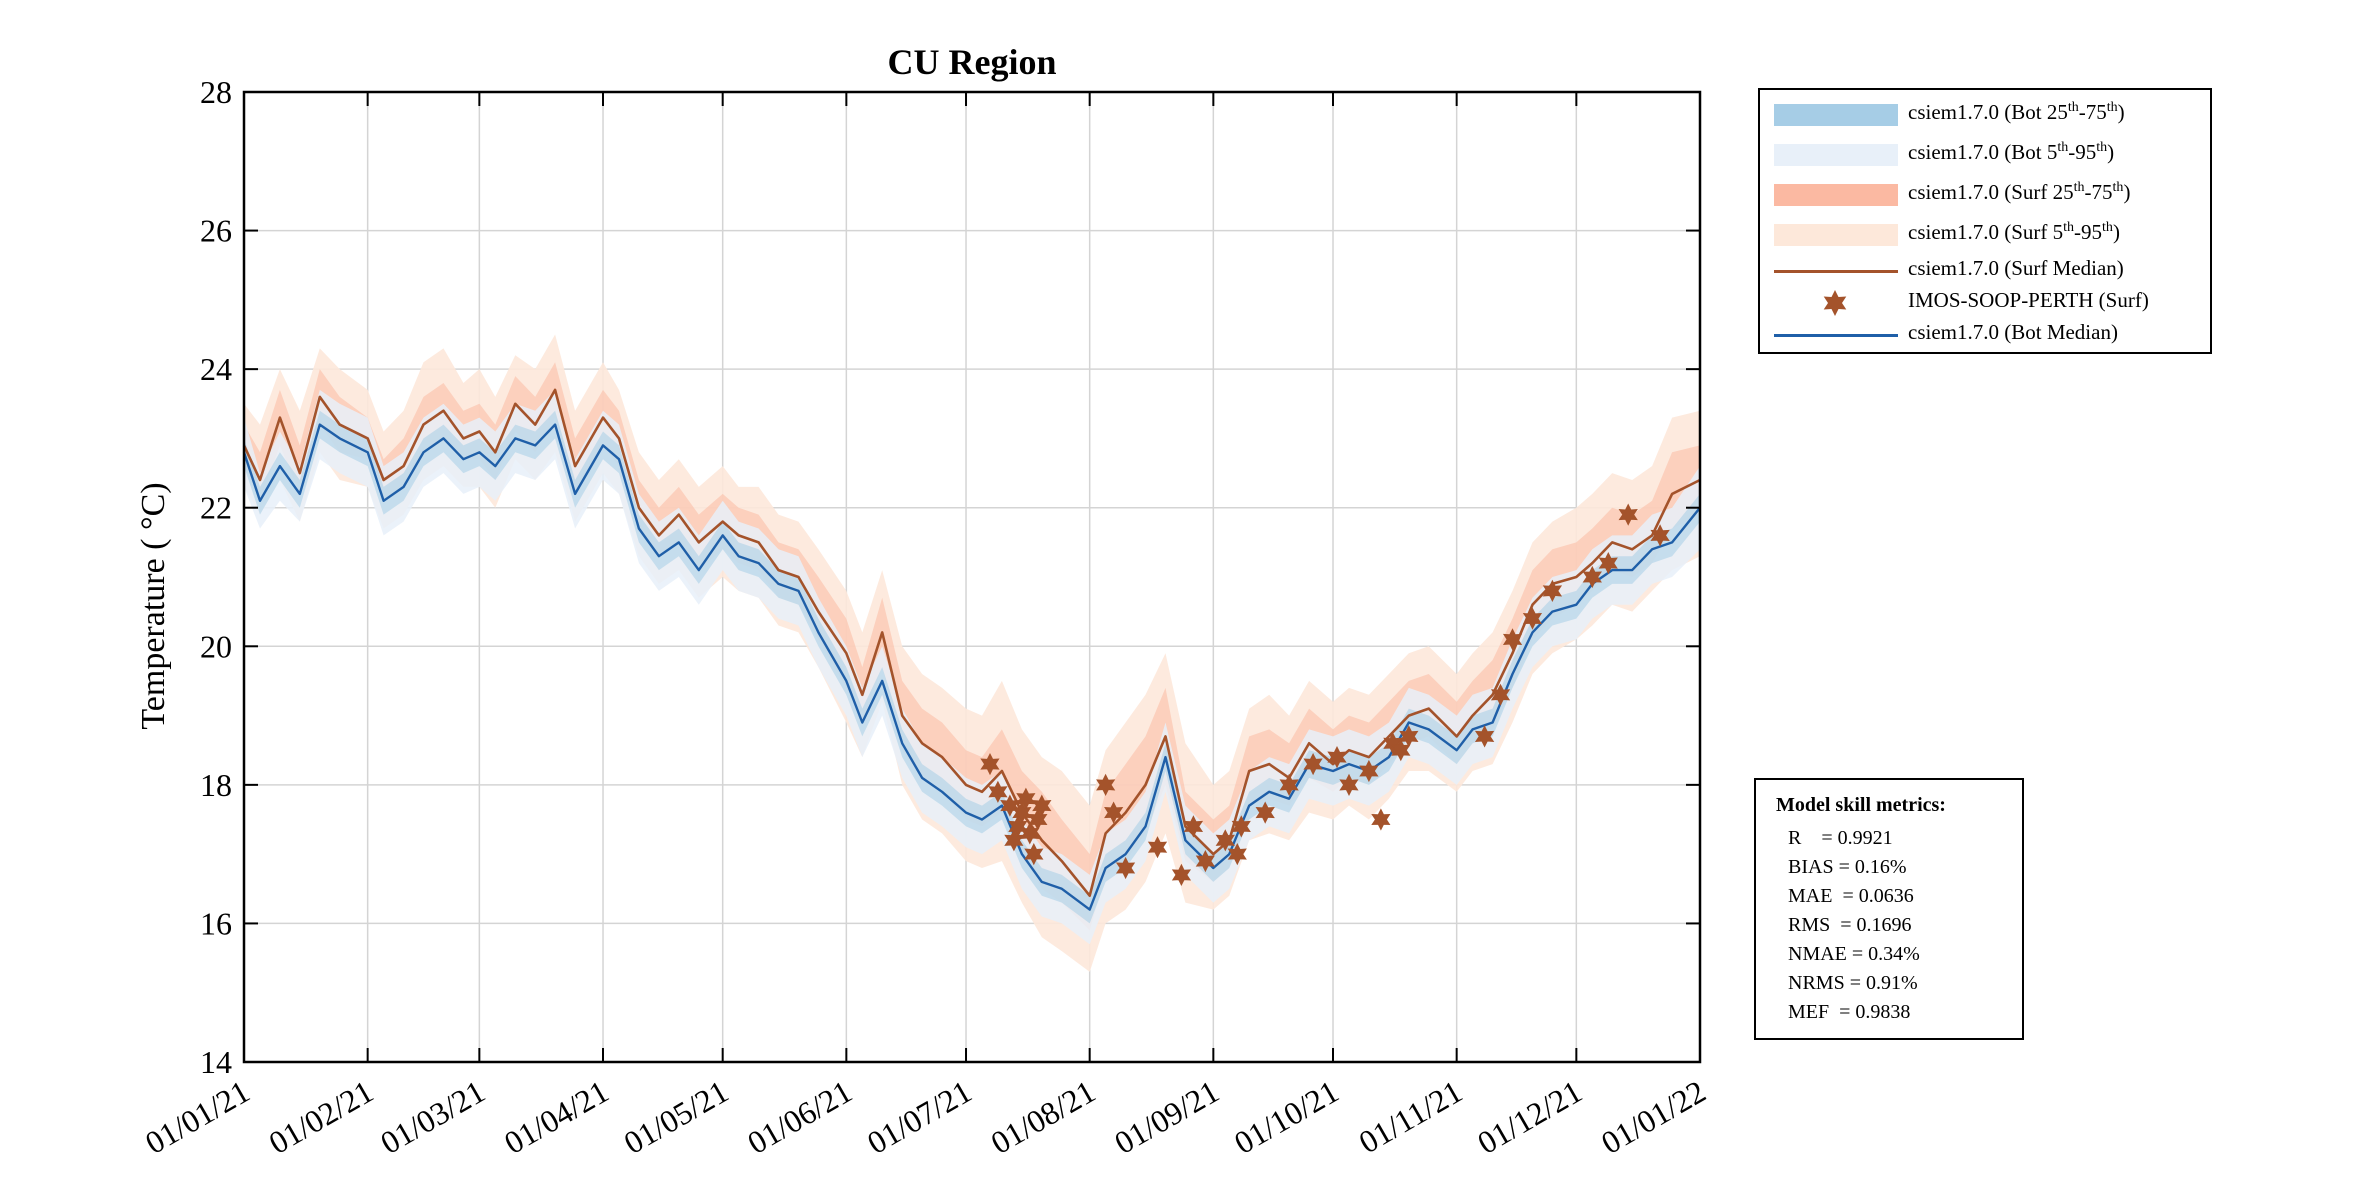 The width and height of the screenshot is (2362, 1181). What do you see at coordinates (799, 1117) in the screenshot?
I see `x-tick-label: 01/06/21` at bounding box center [799, 1117].